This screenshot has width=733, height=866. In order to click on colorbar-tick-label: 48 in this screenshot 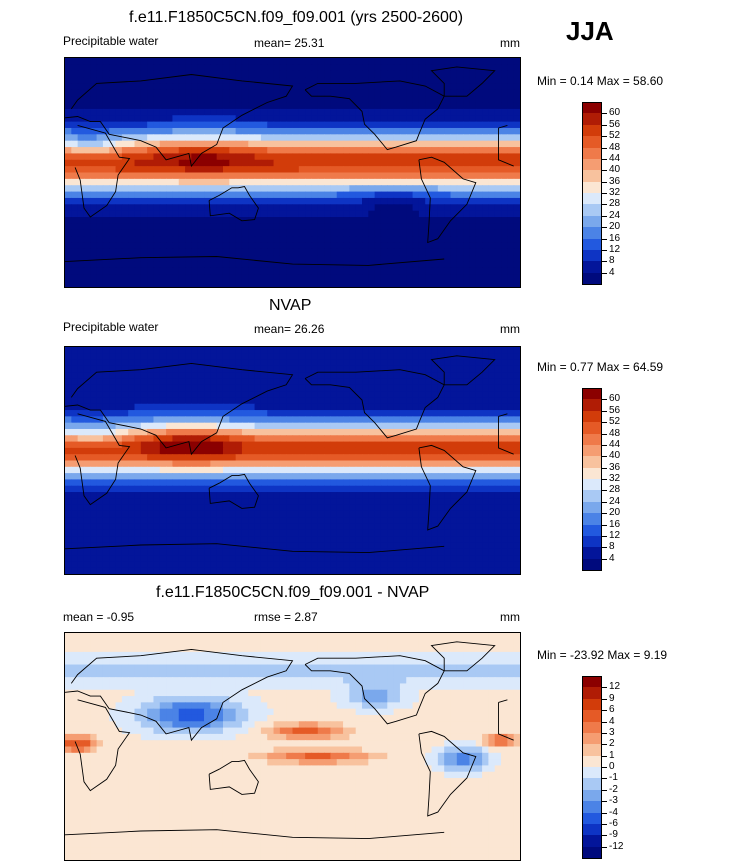, I will do `click(615, 433)`.